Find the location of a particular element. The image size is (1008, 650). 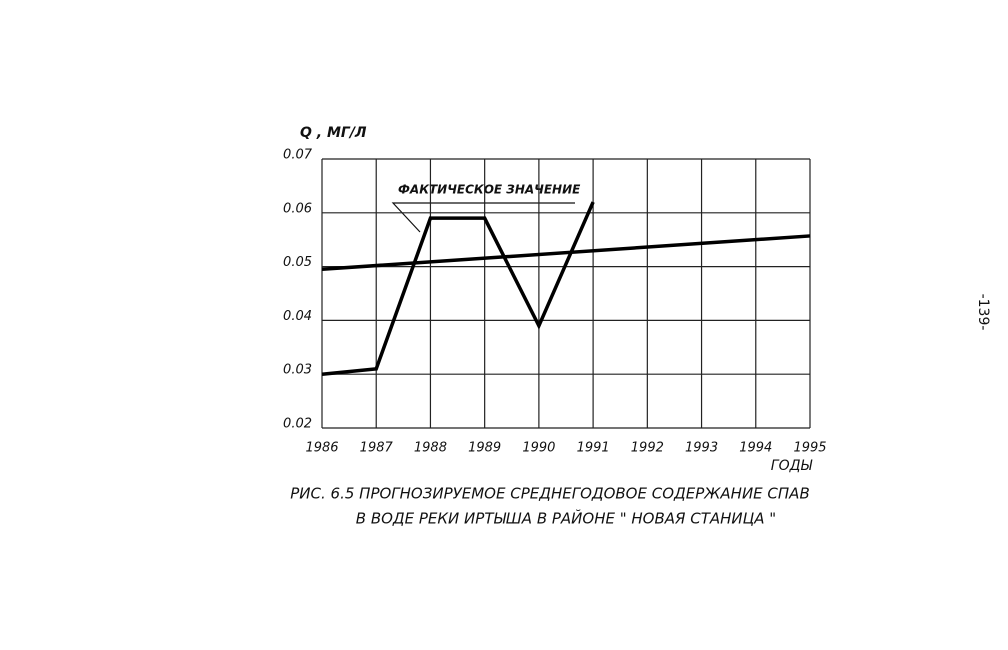

x-axis-label: ГОДЫ is located at coordinates (792, 466).